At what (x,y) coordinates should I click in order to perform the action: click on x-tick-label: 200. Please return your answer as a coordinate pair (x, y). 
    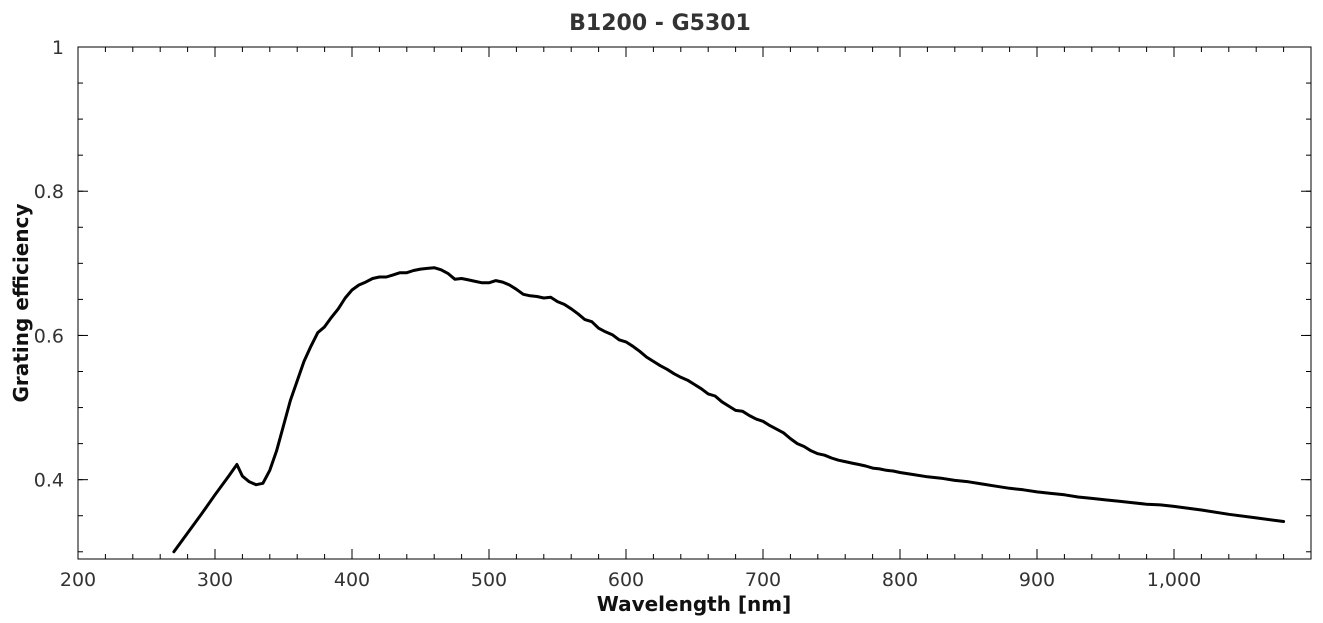
    Looking at the image, I should click on (78, 580).